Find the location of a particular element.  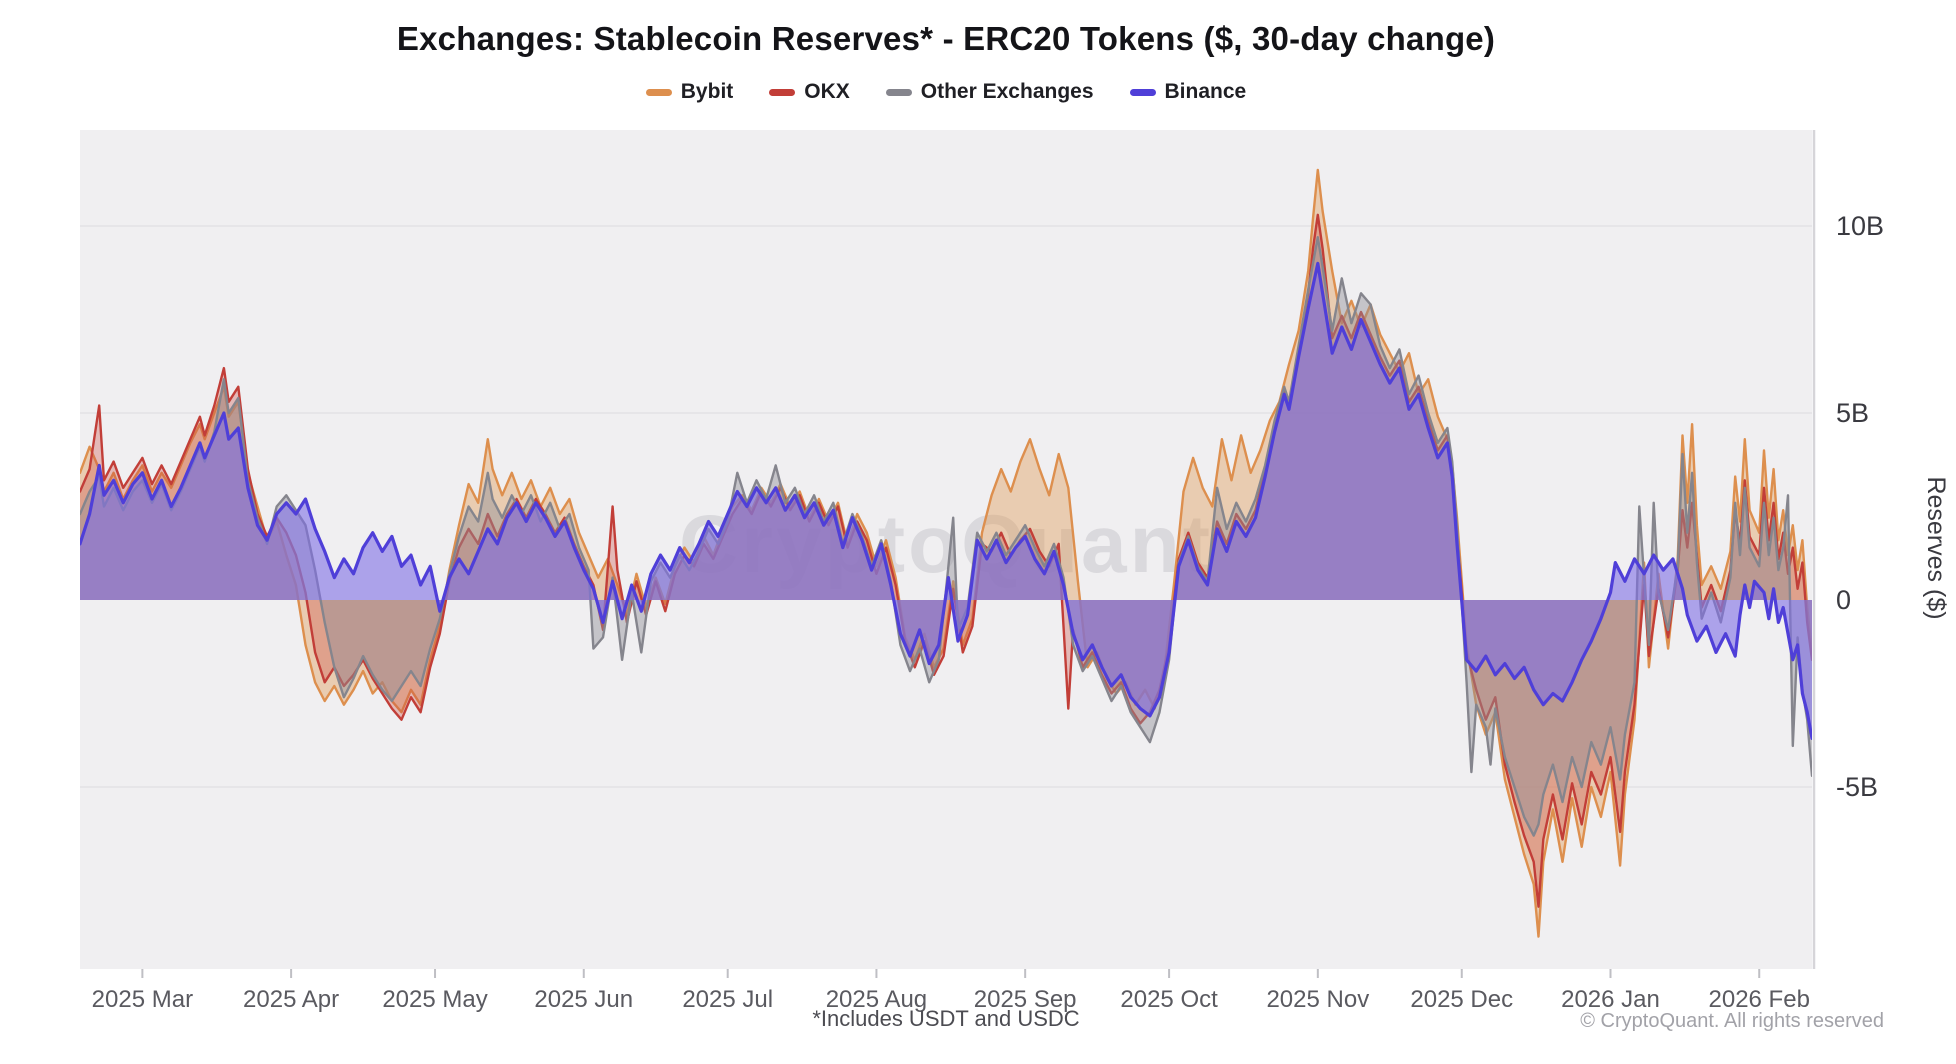

legend-item-bybit: Bybit is located at coordinates (689, 92).